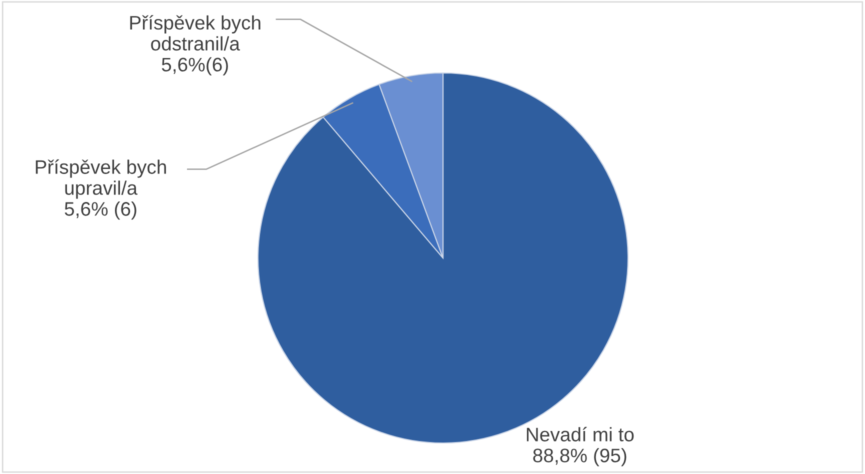  What do you see at coordinates (579, 457) in the screenshot?
I see `data-label: 88,8% (95)` at bounding box center [579, 457].